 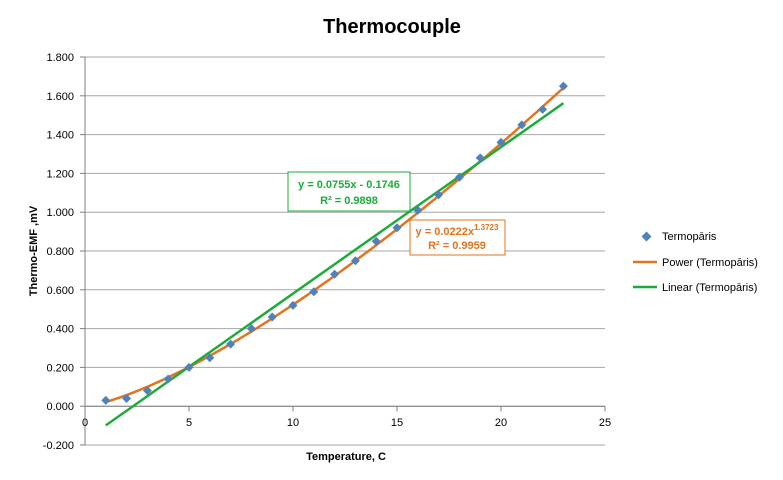 I want to click on linear-r2: R² = 0.9898, so click(x=349, y=201).